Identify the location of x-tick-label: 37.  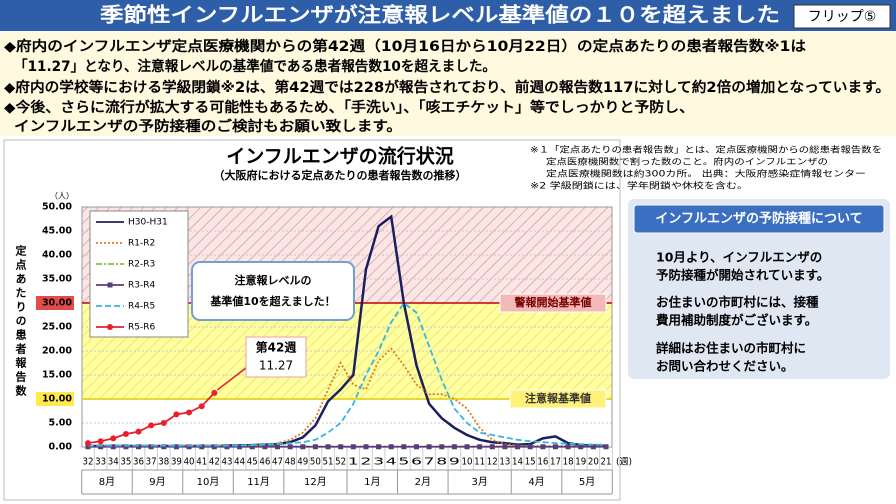
(151, 462).